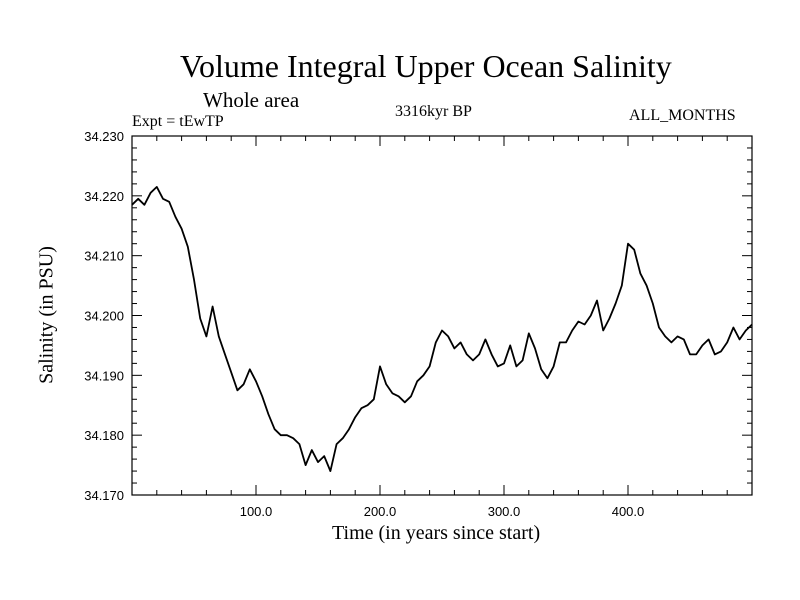  Describe the element at coordinates (433, 111) in the screenshot. I see `period-label: 3316kyr BP` at that location.